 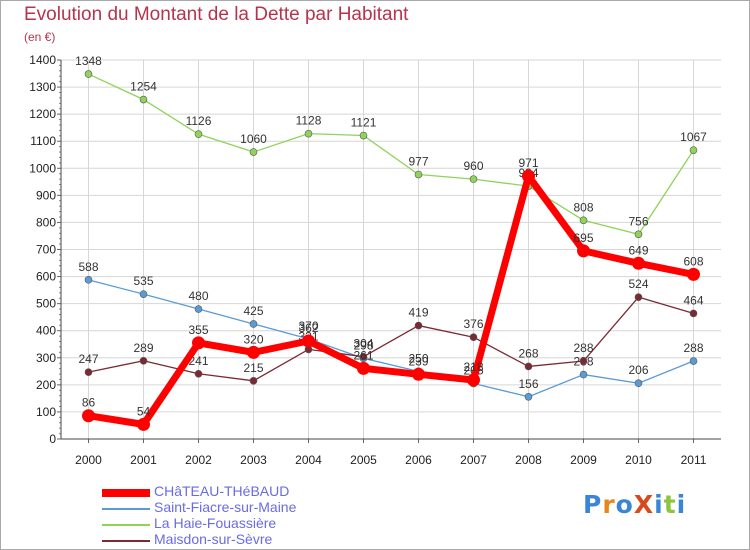 I want to click on data-label: 1060, so click(x=253, y=139).